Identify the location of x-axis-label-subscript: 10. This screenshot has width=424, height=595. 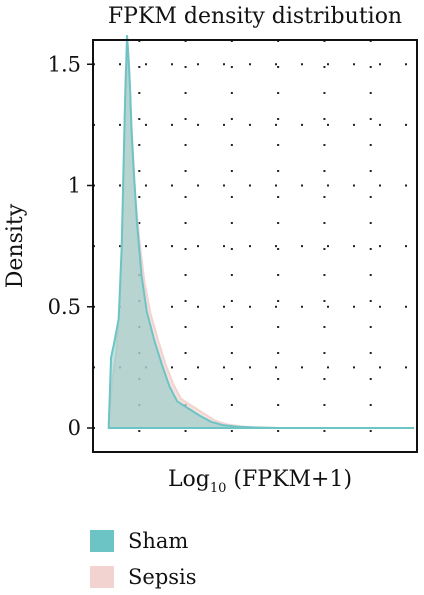
(218, 488).